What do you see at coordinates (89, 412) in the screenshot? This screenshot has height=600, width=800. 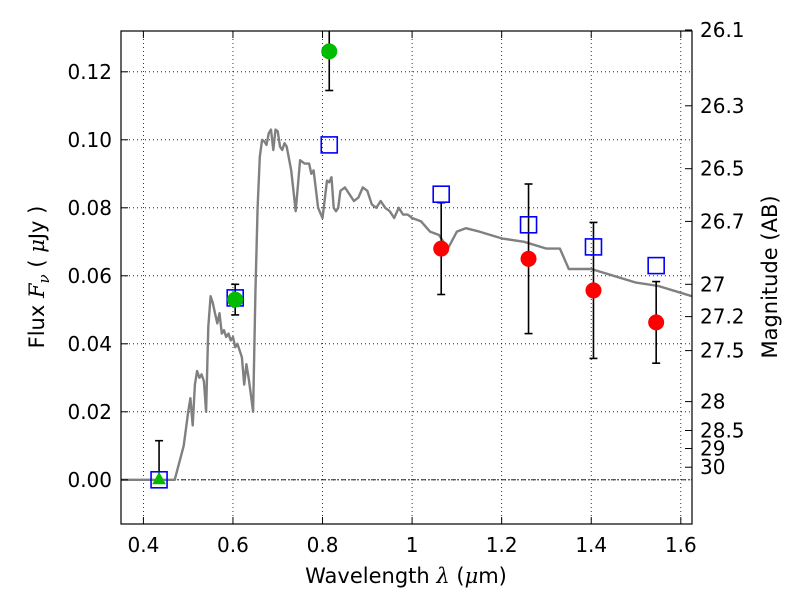 I see `y-tick-label: 0.02` at bounding box center [89, 412].